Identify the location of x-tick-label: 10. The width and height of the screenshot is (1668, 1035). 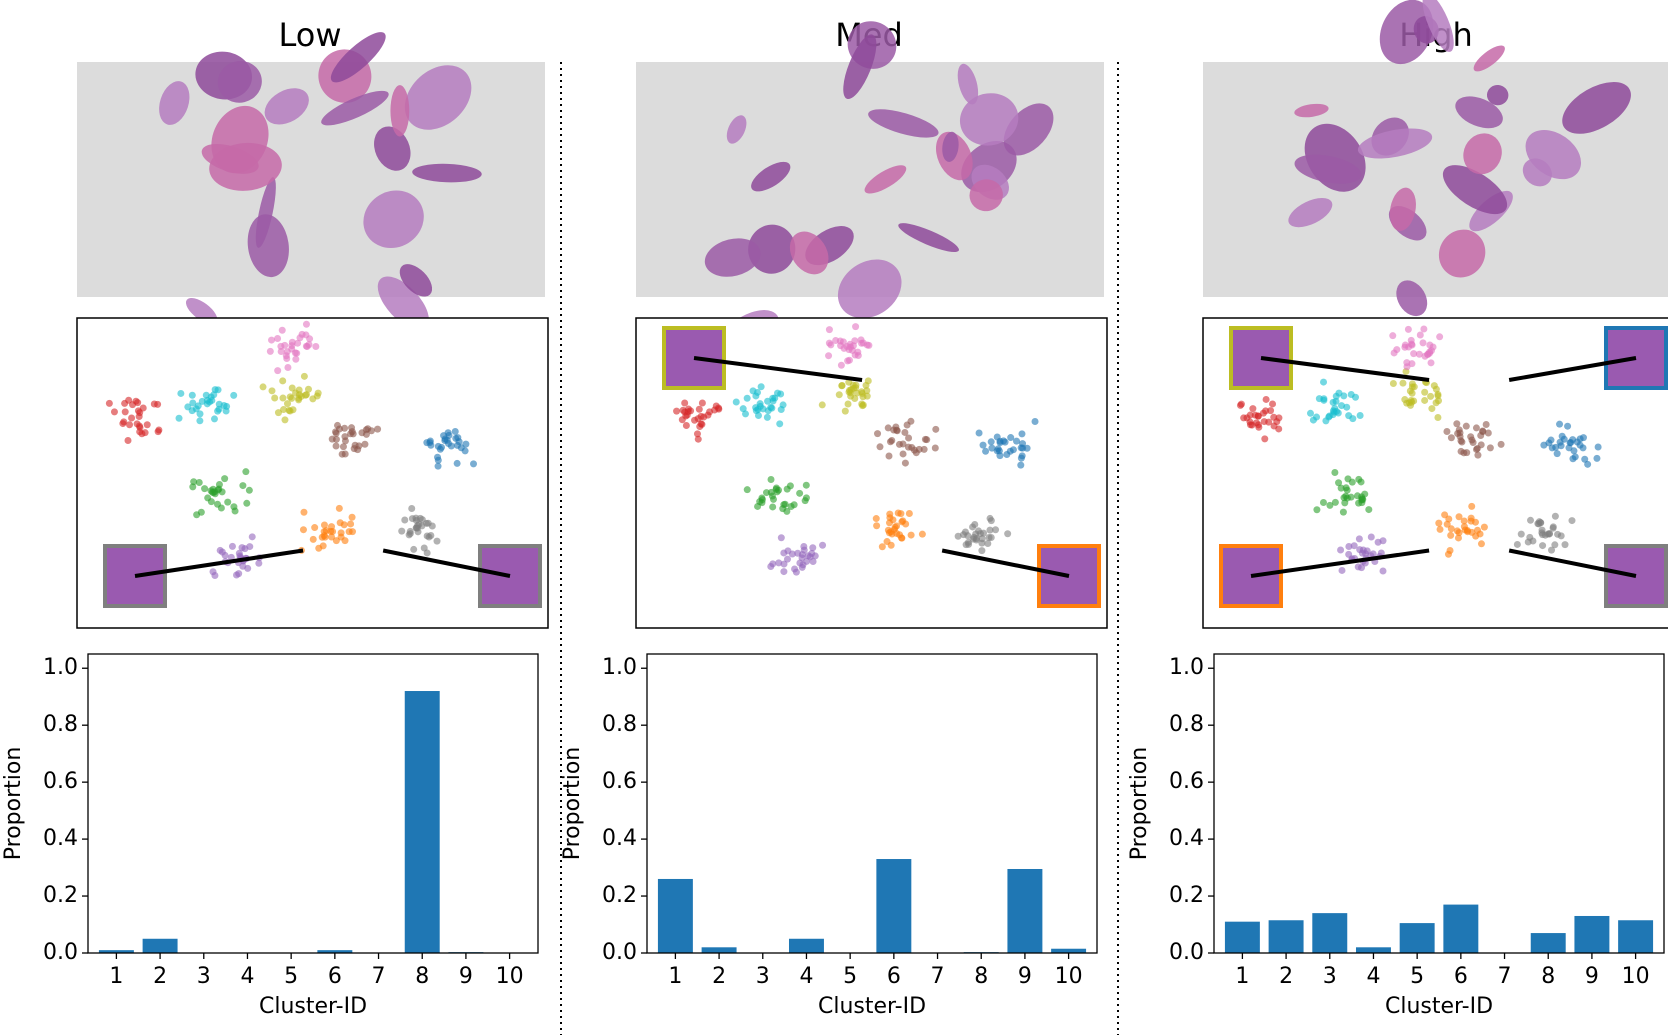
(510, 976).